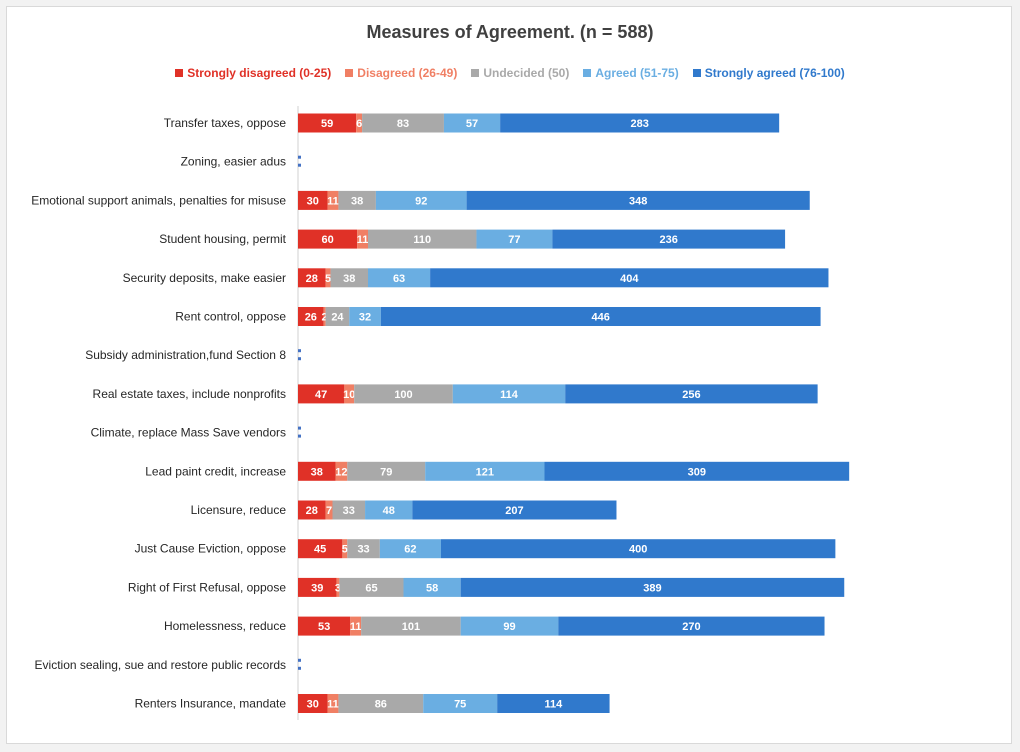 This screenshot has width=1020, height=752. I want to click on data-label: 270, so click(691, 627).